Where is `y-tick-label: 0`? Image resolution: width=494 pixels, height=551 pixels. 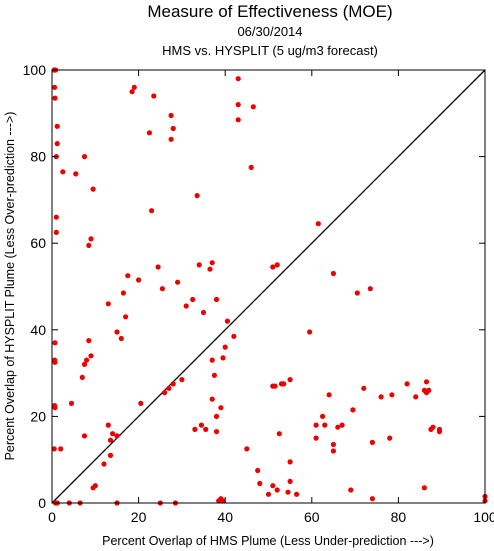
y-tick-label: 0 is located at coordinates (42, 503).